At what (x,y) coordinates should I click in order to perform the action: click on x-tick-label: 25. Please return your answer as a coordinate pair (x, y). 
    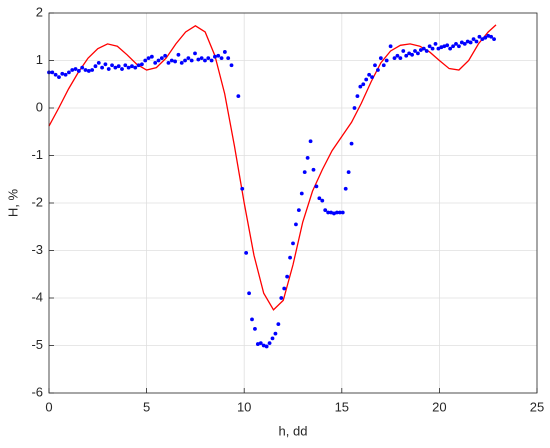
    Looking at the image, I should click on (537, 406).